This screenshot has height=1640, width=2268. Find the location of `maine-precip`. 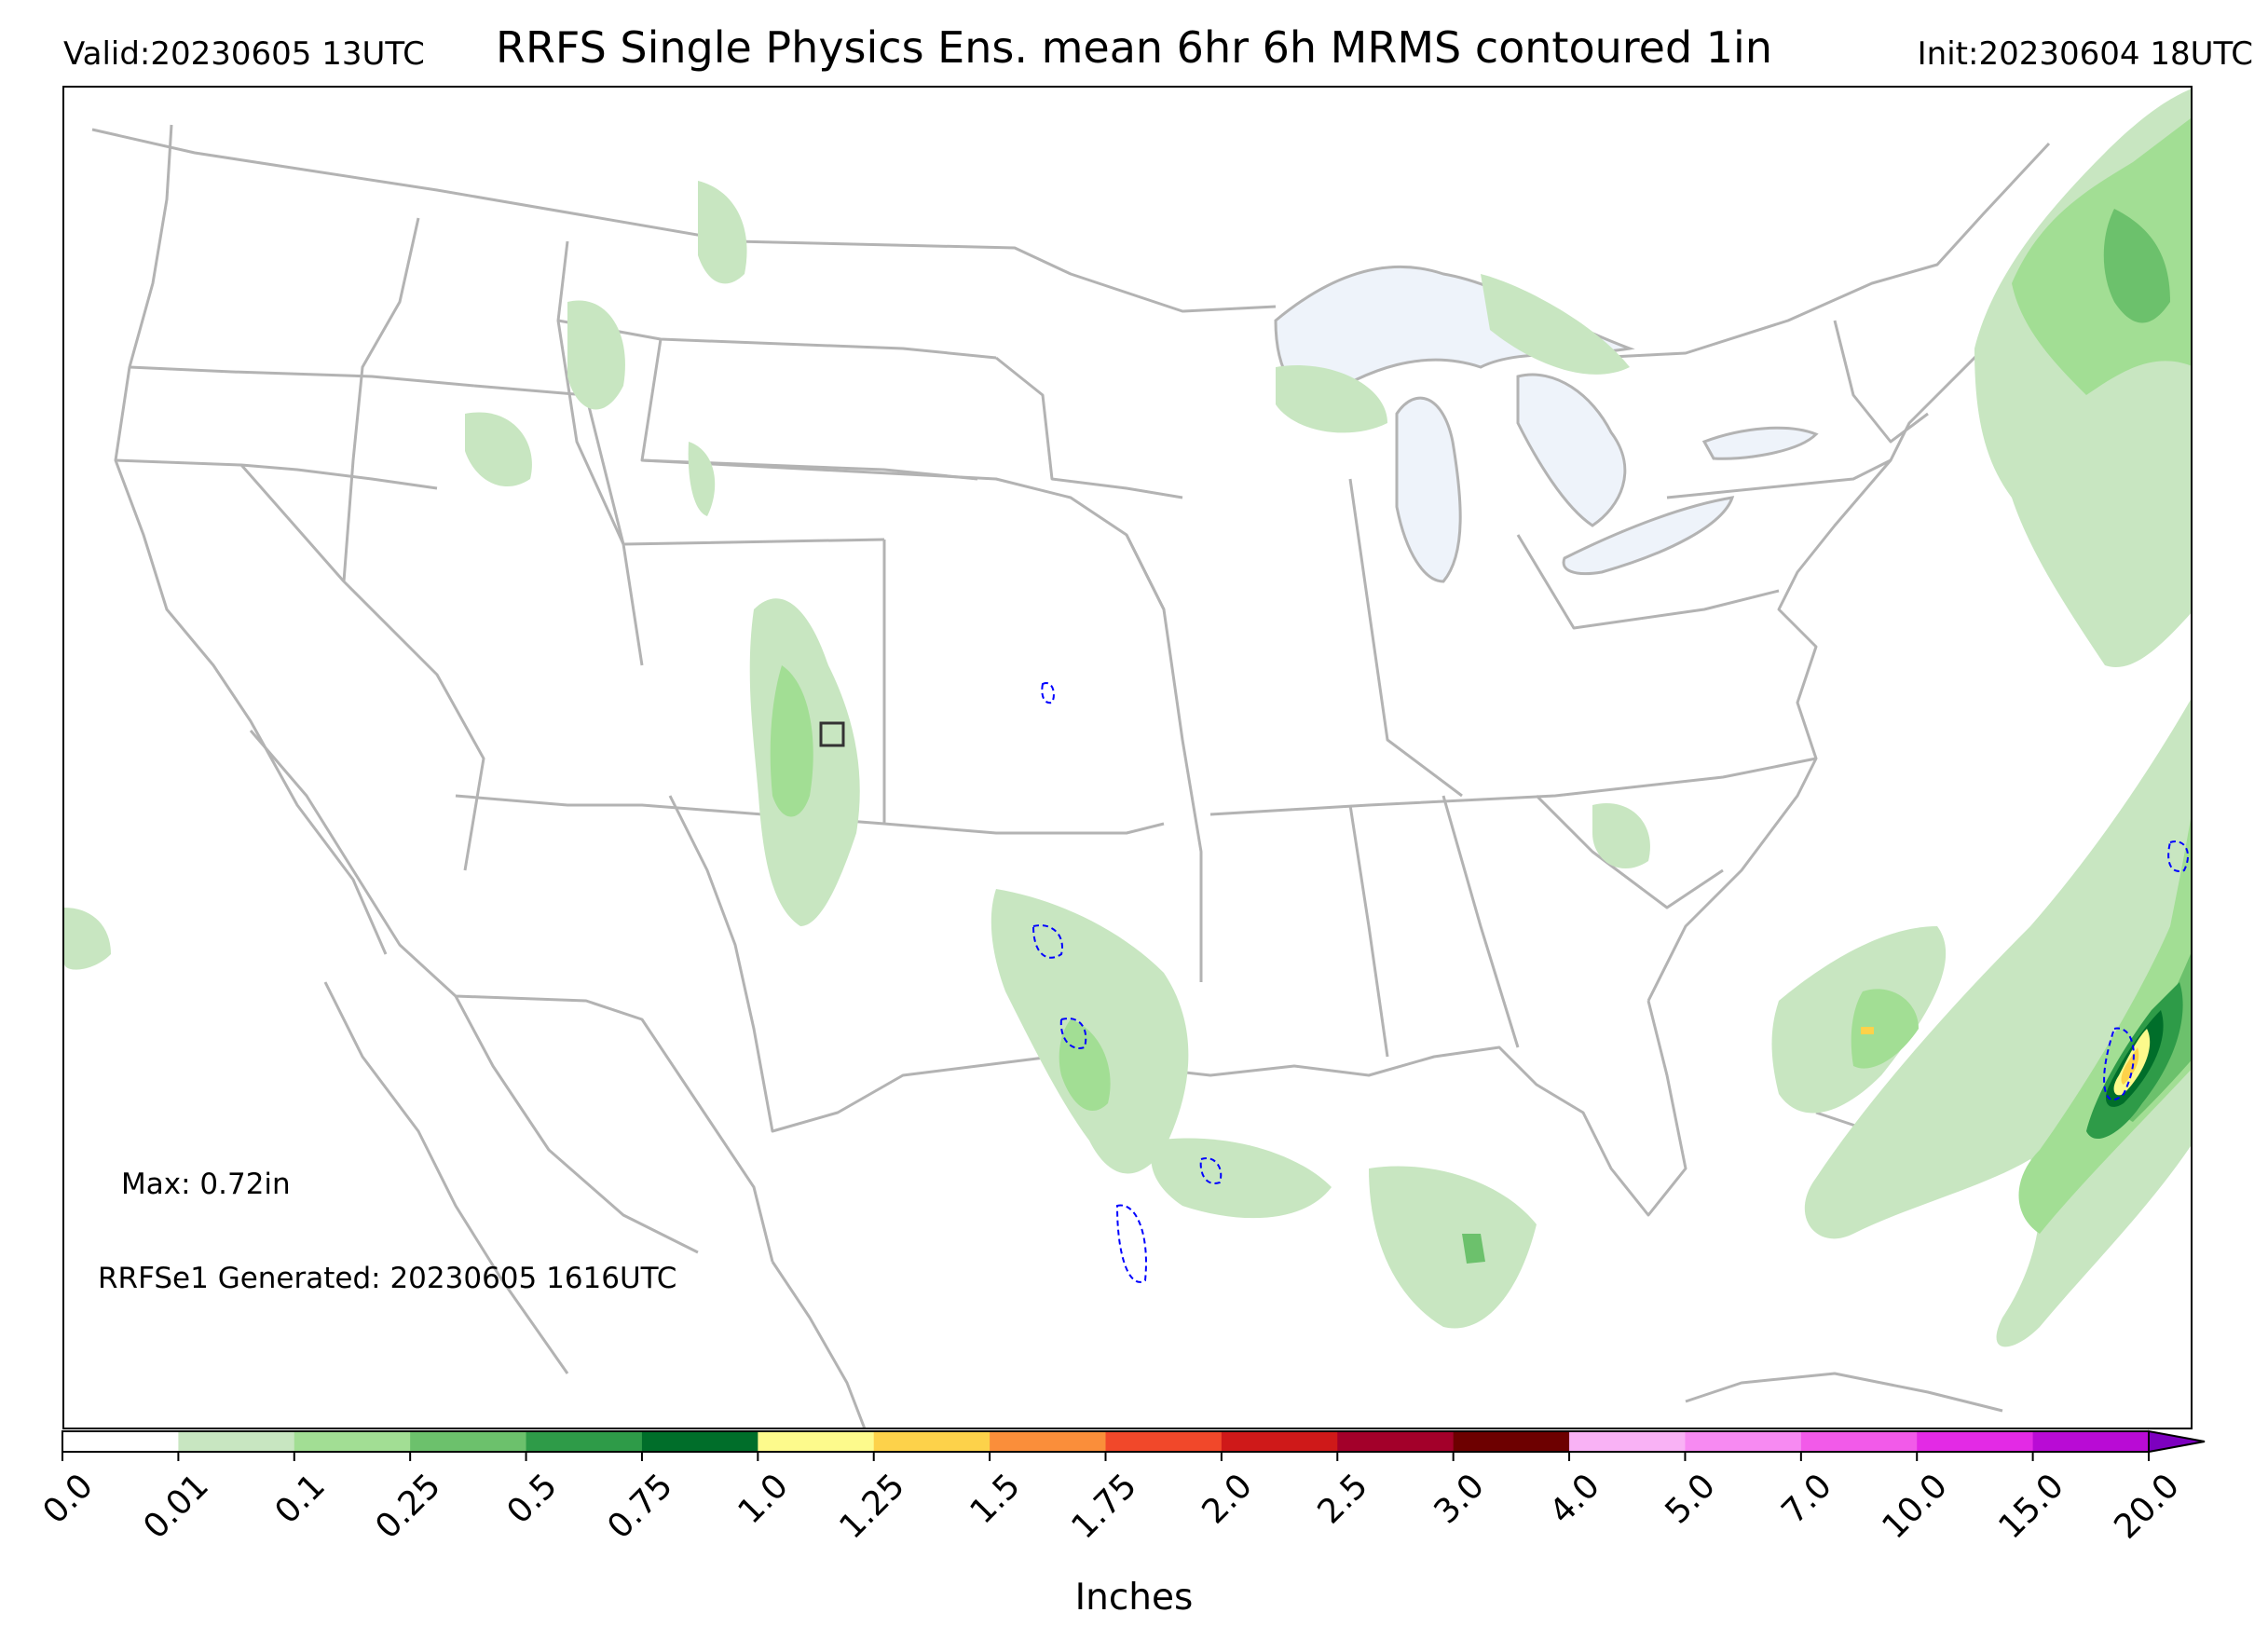

maine-precip is located at coordinates (2082, 378).